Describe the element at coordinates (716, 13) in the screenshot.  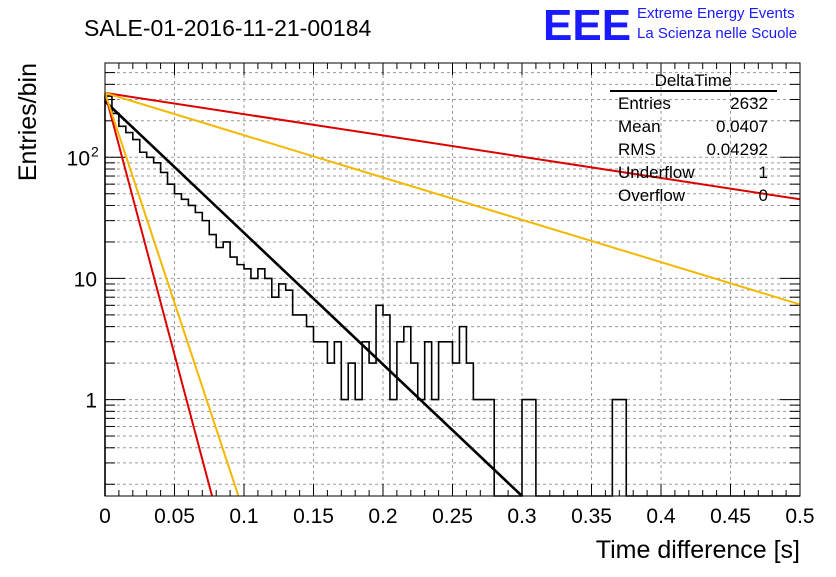
I see `org-line-1: Extreme Energy Events` at that location.